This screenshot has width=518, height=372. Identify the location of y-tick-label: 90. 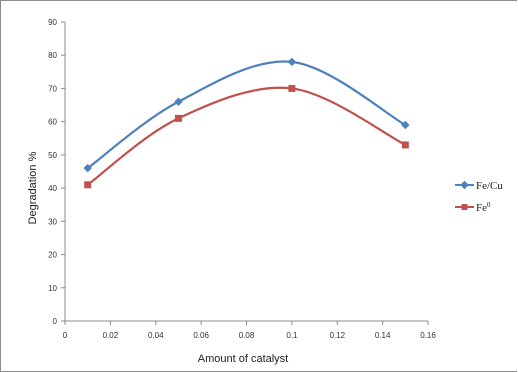
(52, 22).